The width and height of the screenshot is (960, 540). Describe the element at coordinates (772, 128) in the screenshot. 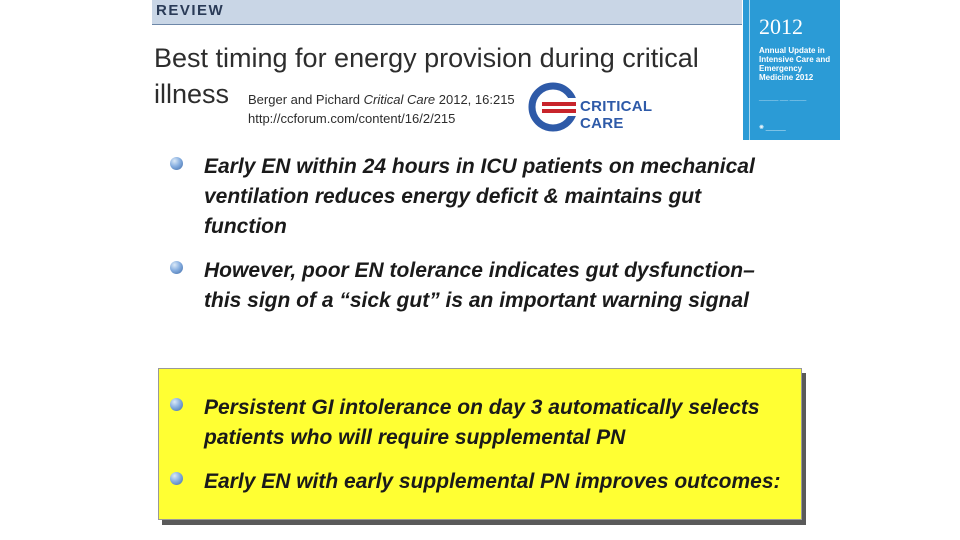

I see `publisher-logo: ✺ ______` at that location.